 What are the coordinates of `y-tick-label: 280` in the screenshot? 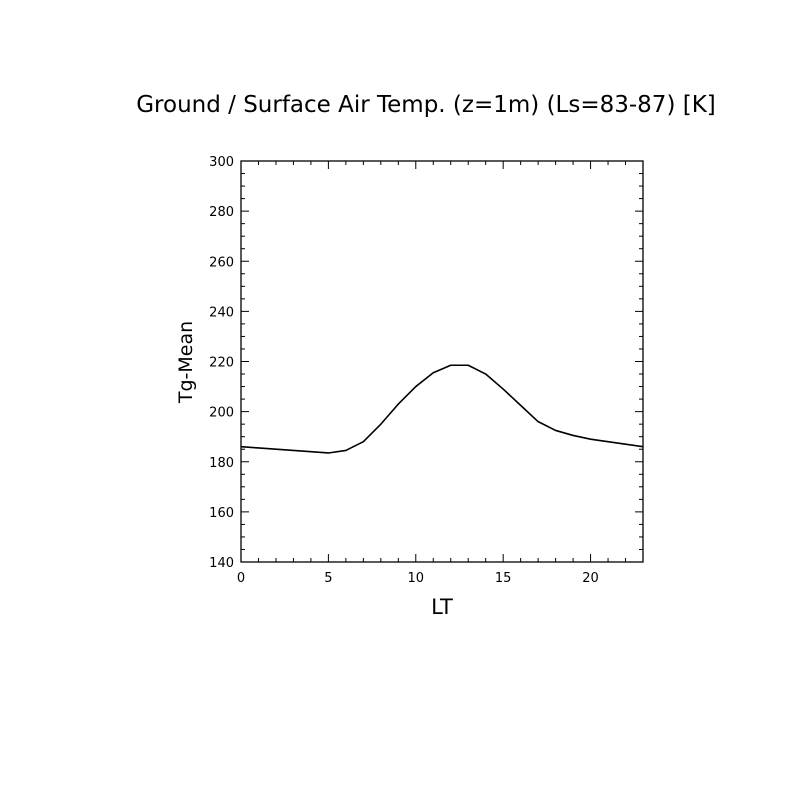 It's located at (221, 212).